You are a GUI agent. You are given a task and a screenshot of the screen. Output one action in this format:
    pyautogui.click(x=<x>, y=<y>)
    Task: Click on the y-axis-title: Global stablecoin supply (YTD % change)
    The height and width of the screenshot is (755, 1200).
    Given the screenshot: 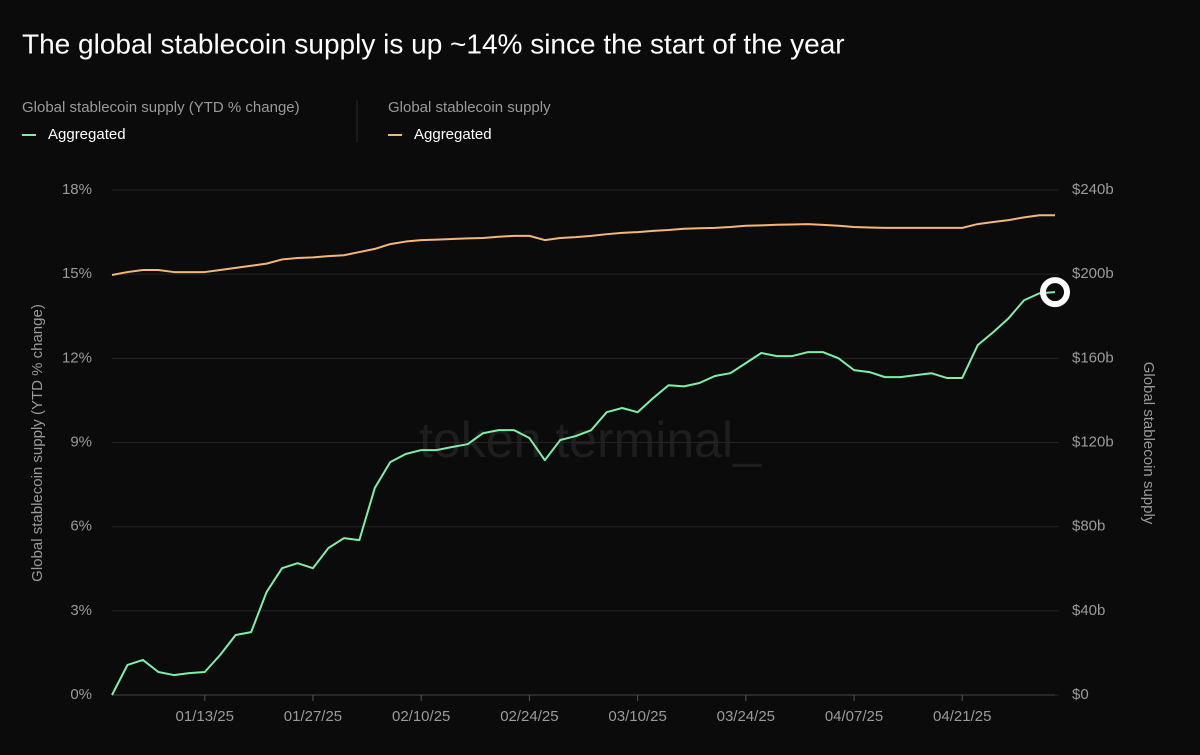 What is the action you would take?
    pyautogui.click(x=37, y=443)
    